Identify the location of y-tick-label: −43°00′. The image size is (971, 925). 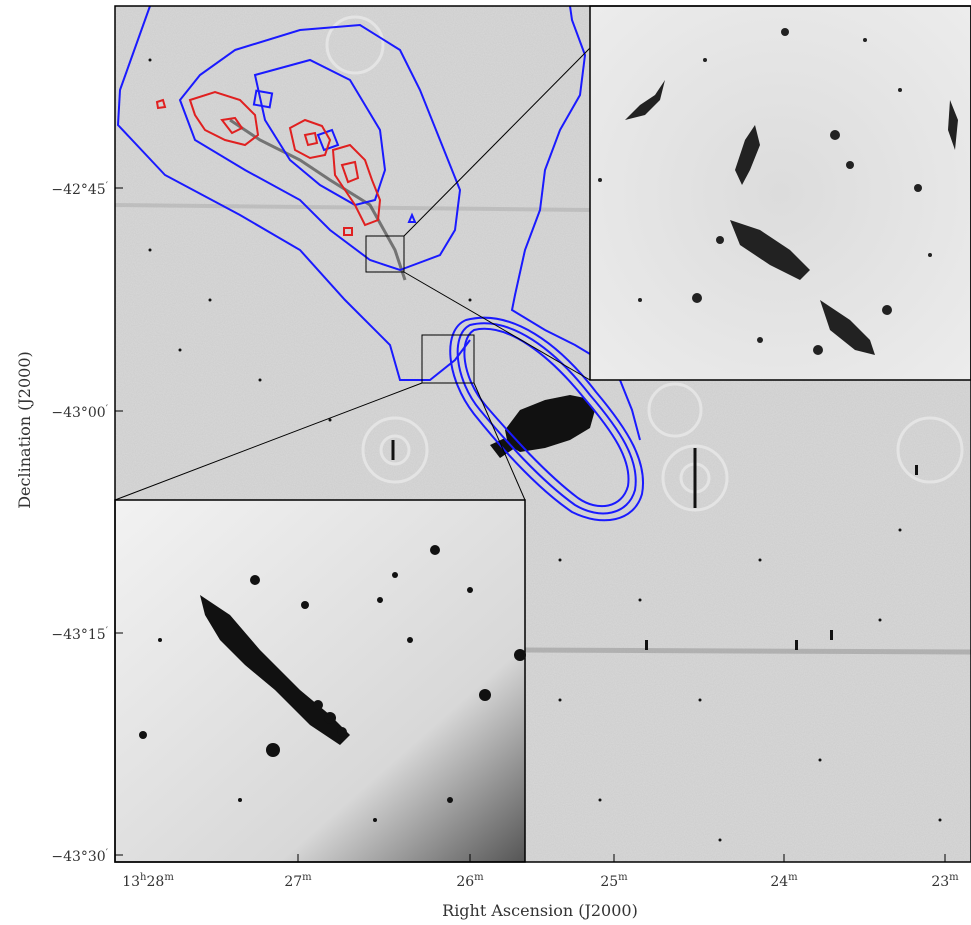
(79, 412).